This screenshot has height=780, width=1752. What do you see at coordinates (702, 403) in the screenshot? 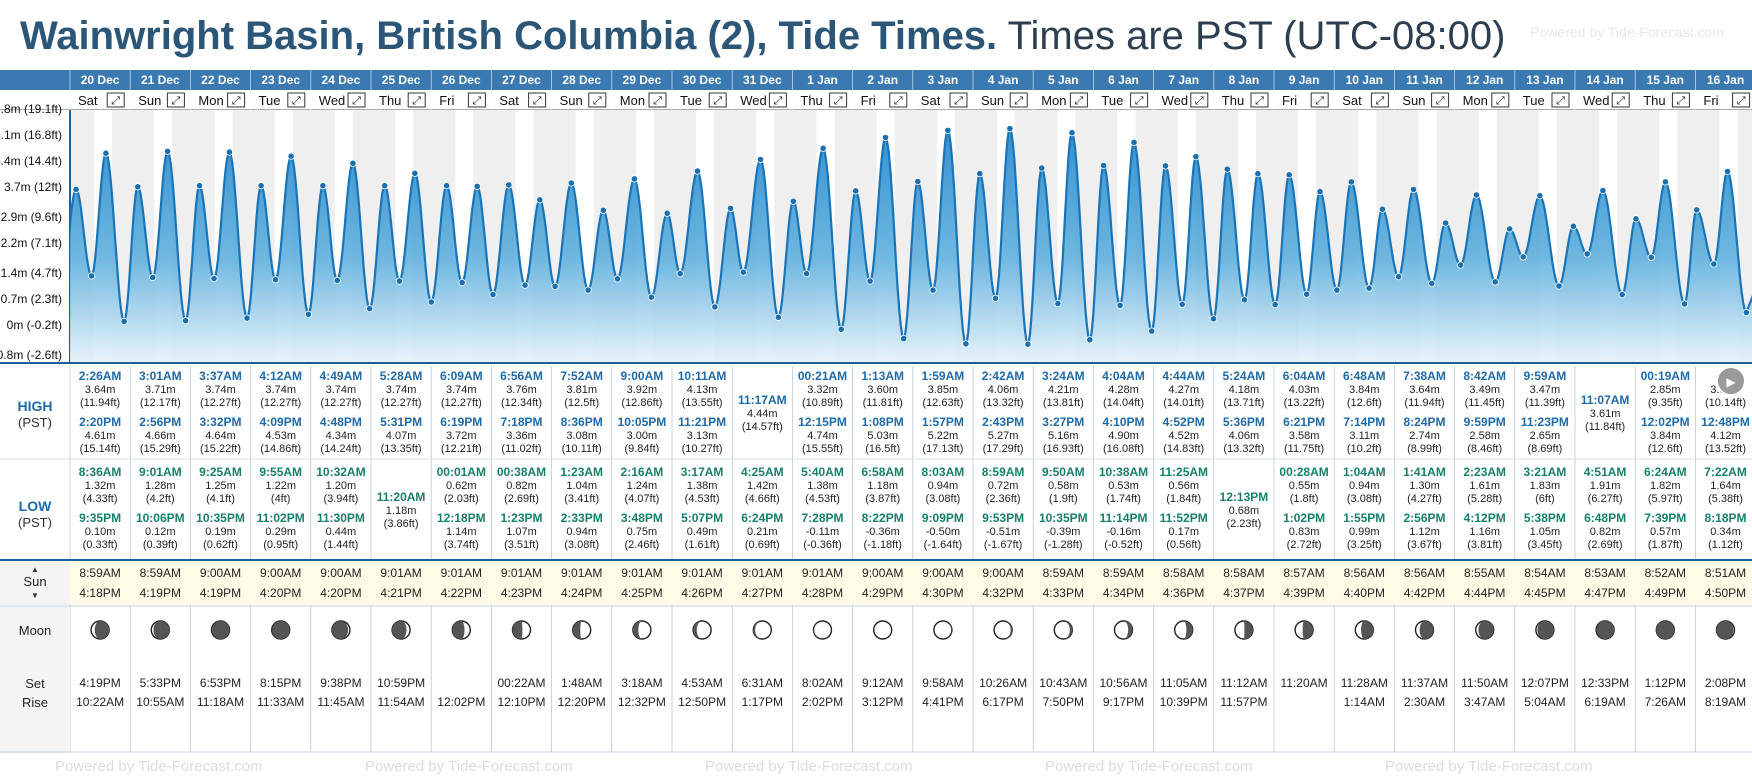
I see `tide-height-ft: (13.55ft)` at bounding box center [702, 403].